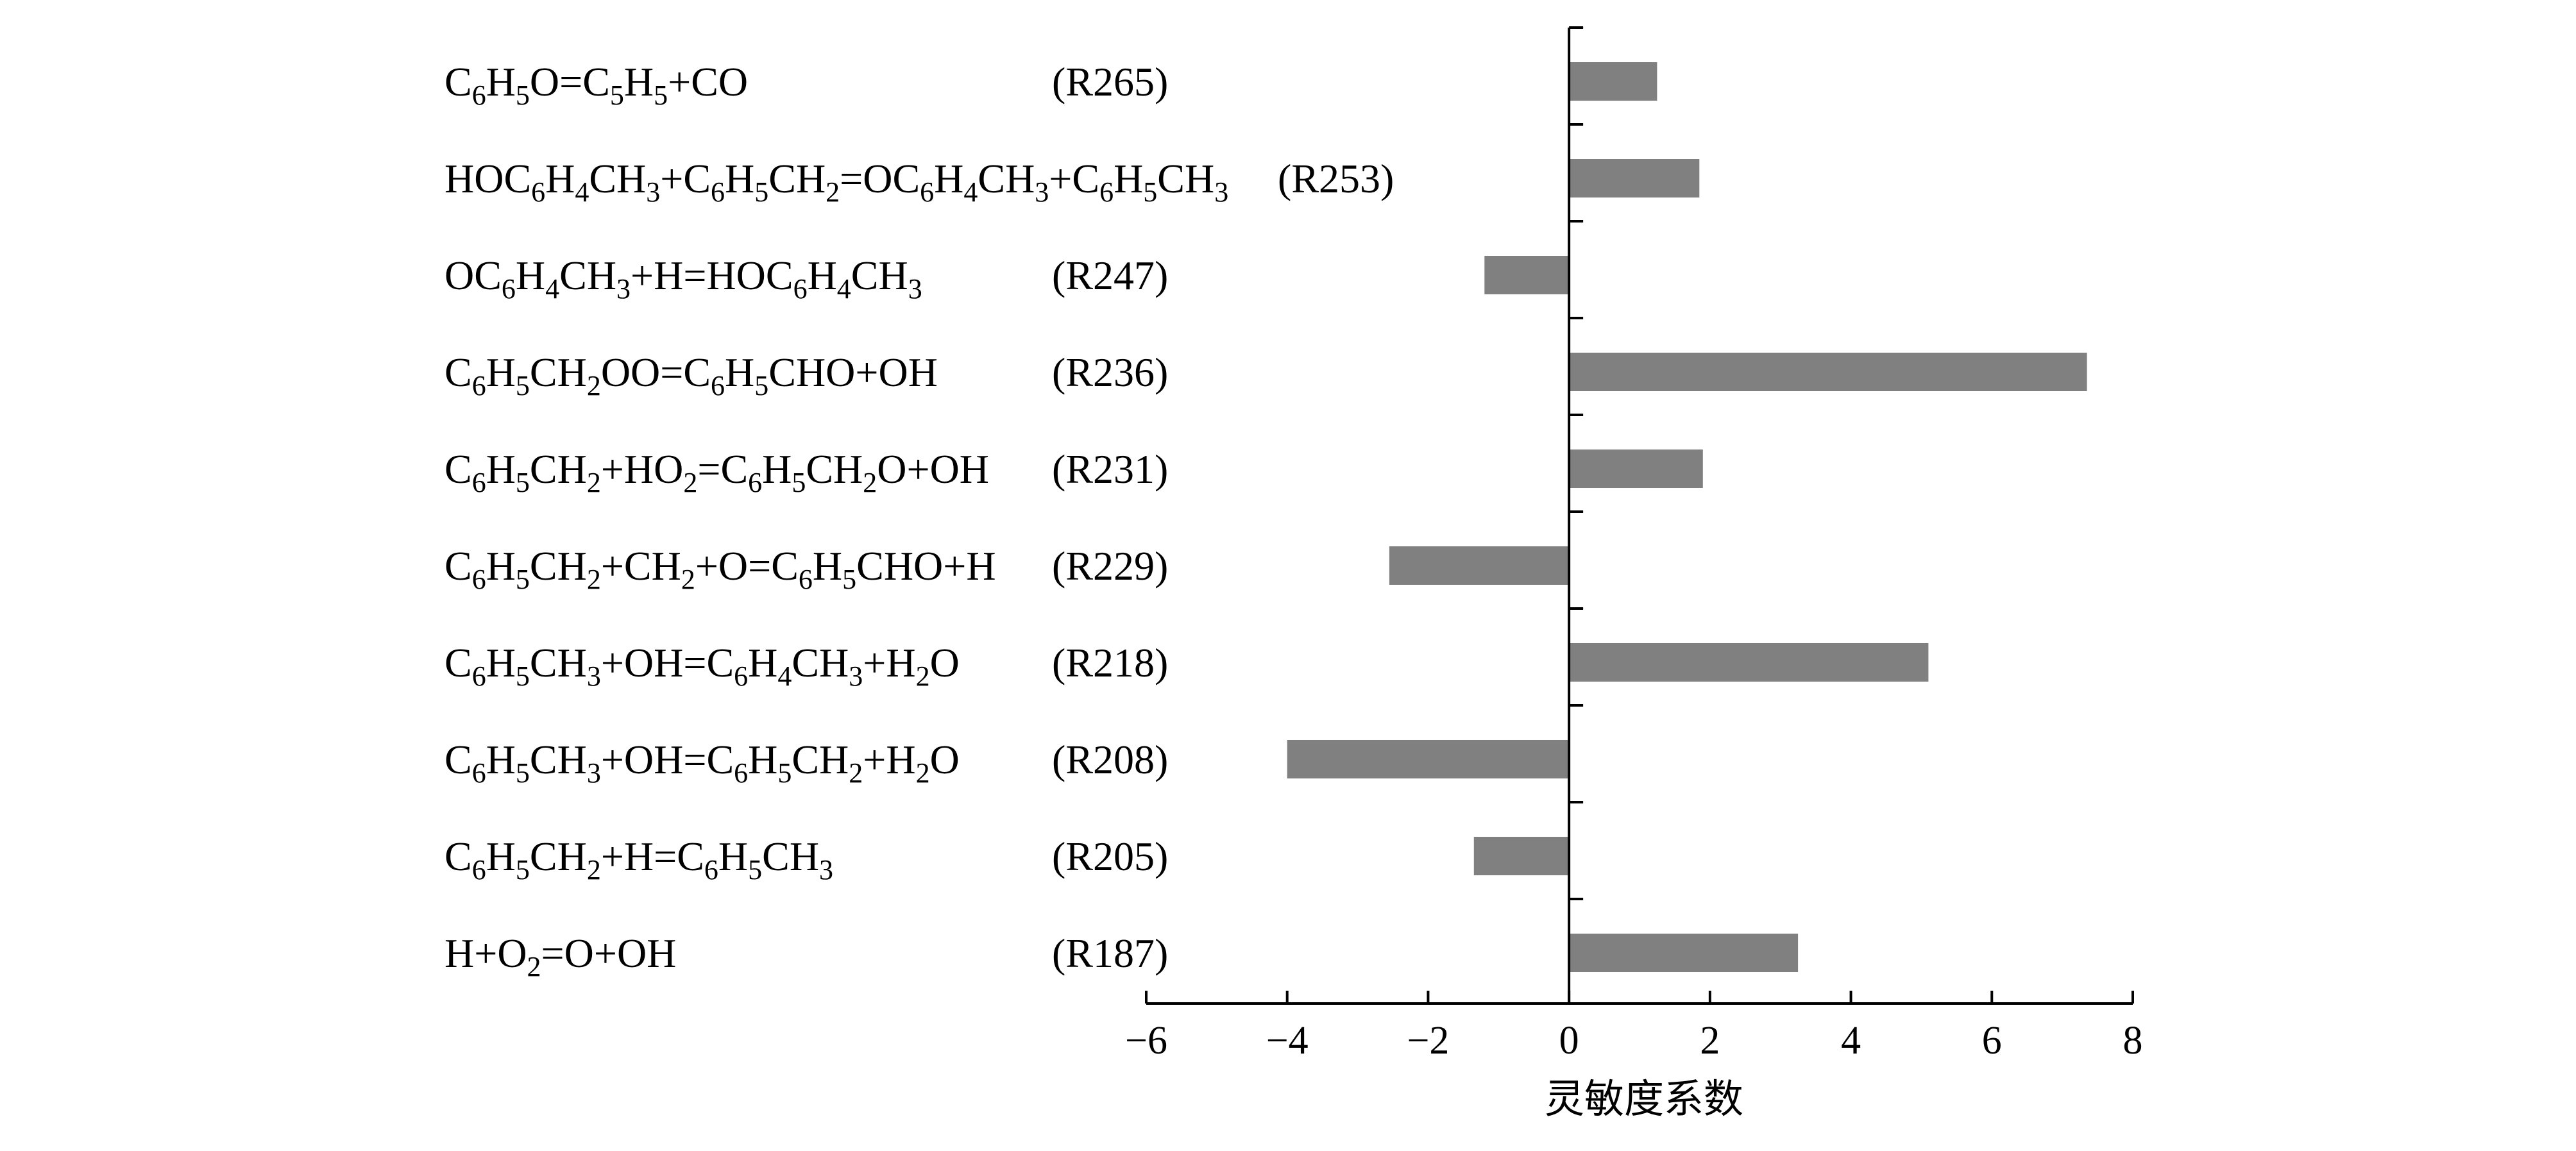 The height and width of the screenshot is (1151, 2576). I want to click on reaction-id-label: (R187), so click(1110, 953).